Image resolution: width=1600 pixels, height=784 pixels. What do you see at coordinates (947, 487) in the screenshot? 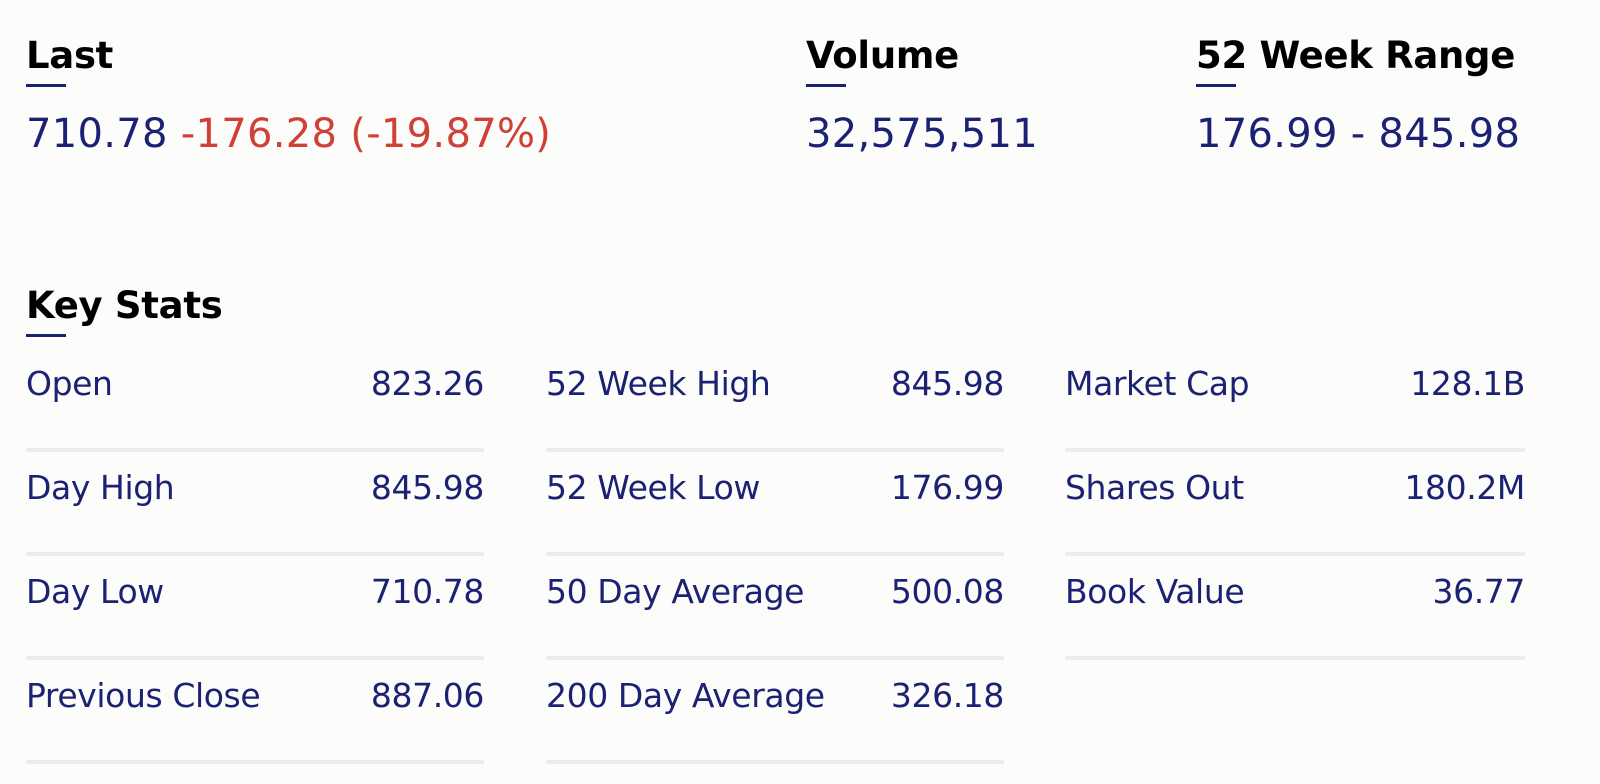
I see `stat-value: 176.99` at bounding box center [947, 487].